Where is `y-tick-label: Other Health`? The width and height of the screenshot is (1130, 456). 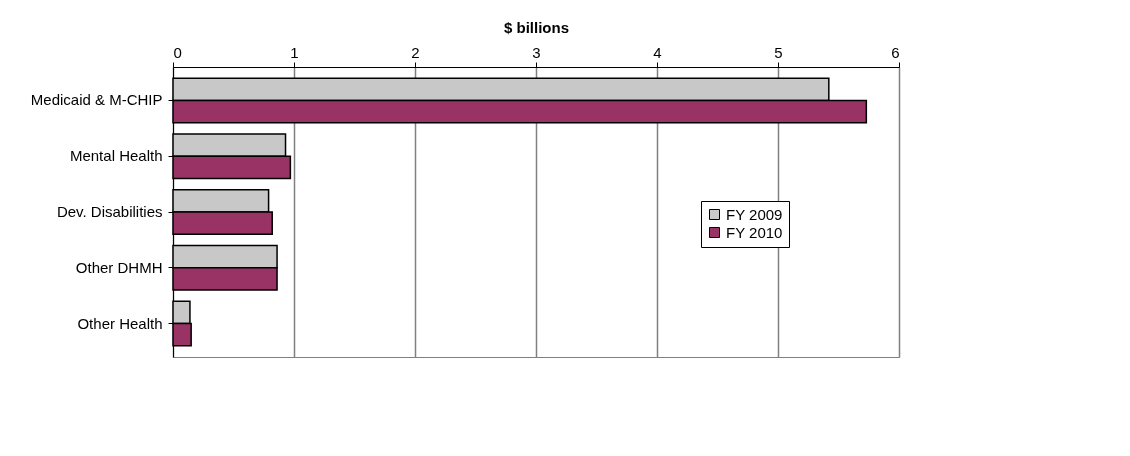 y-tick-label: Other Health is located at coordinates (120, 323).